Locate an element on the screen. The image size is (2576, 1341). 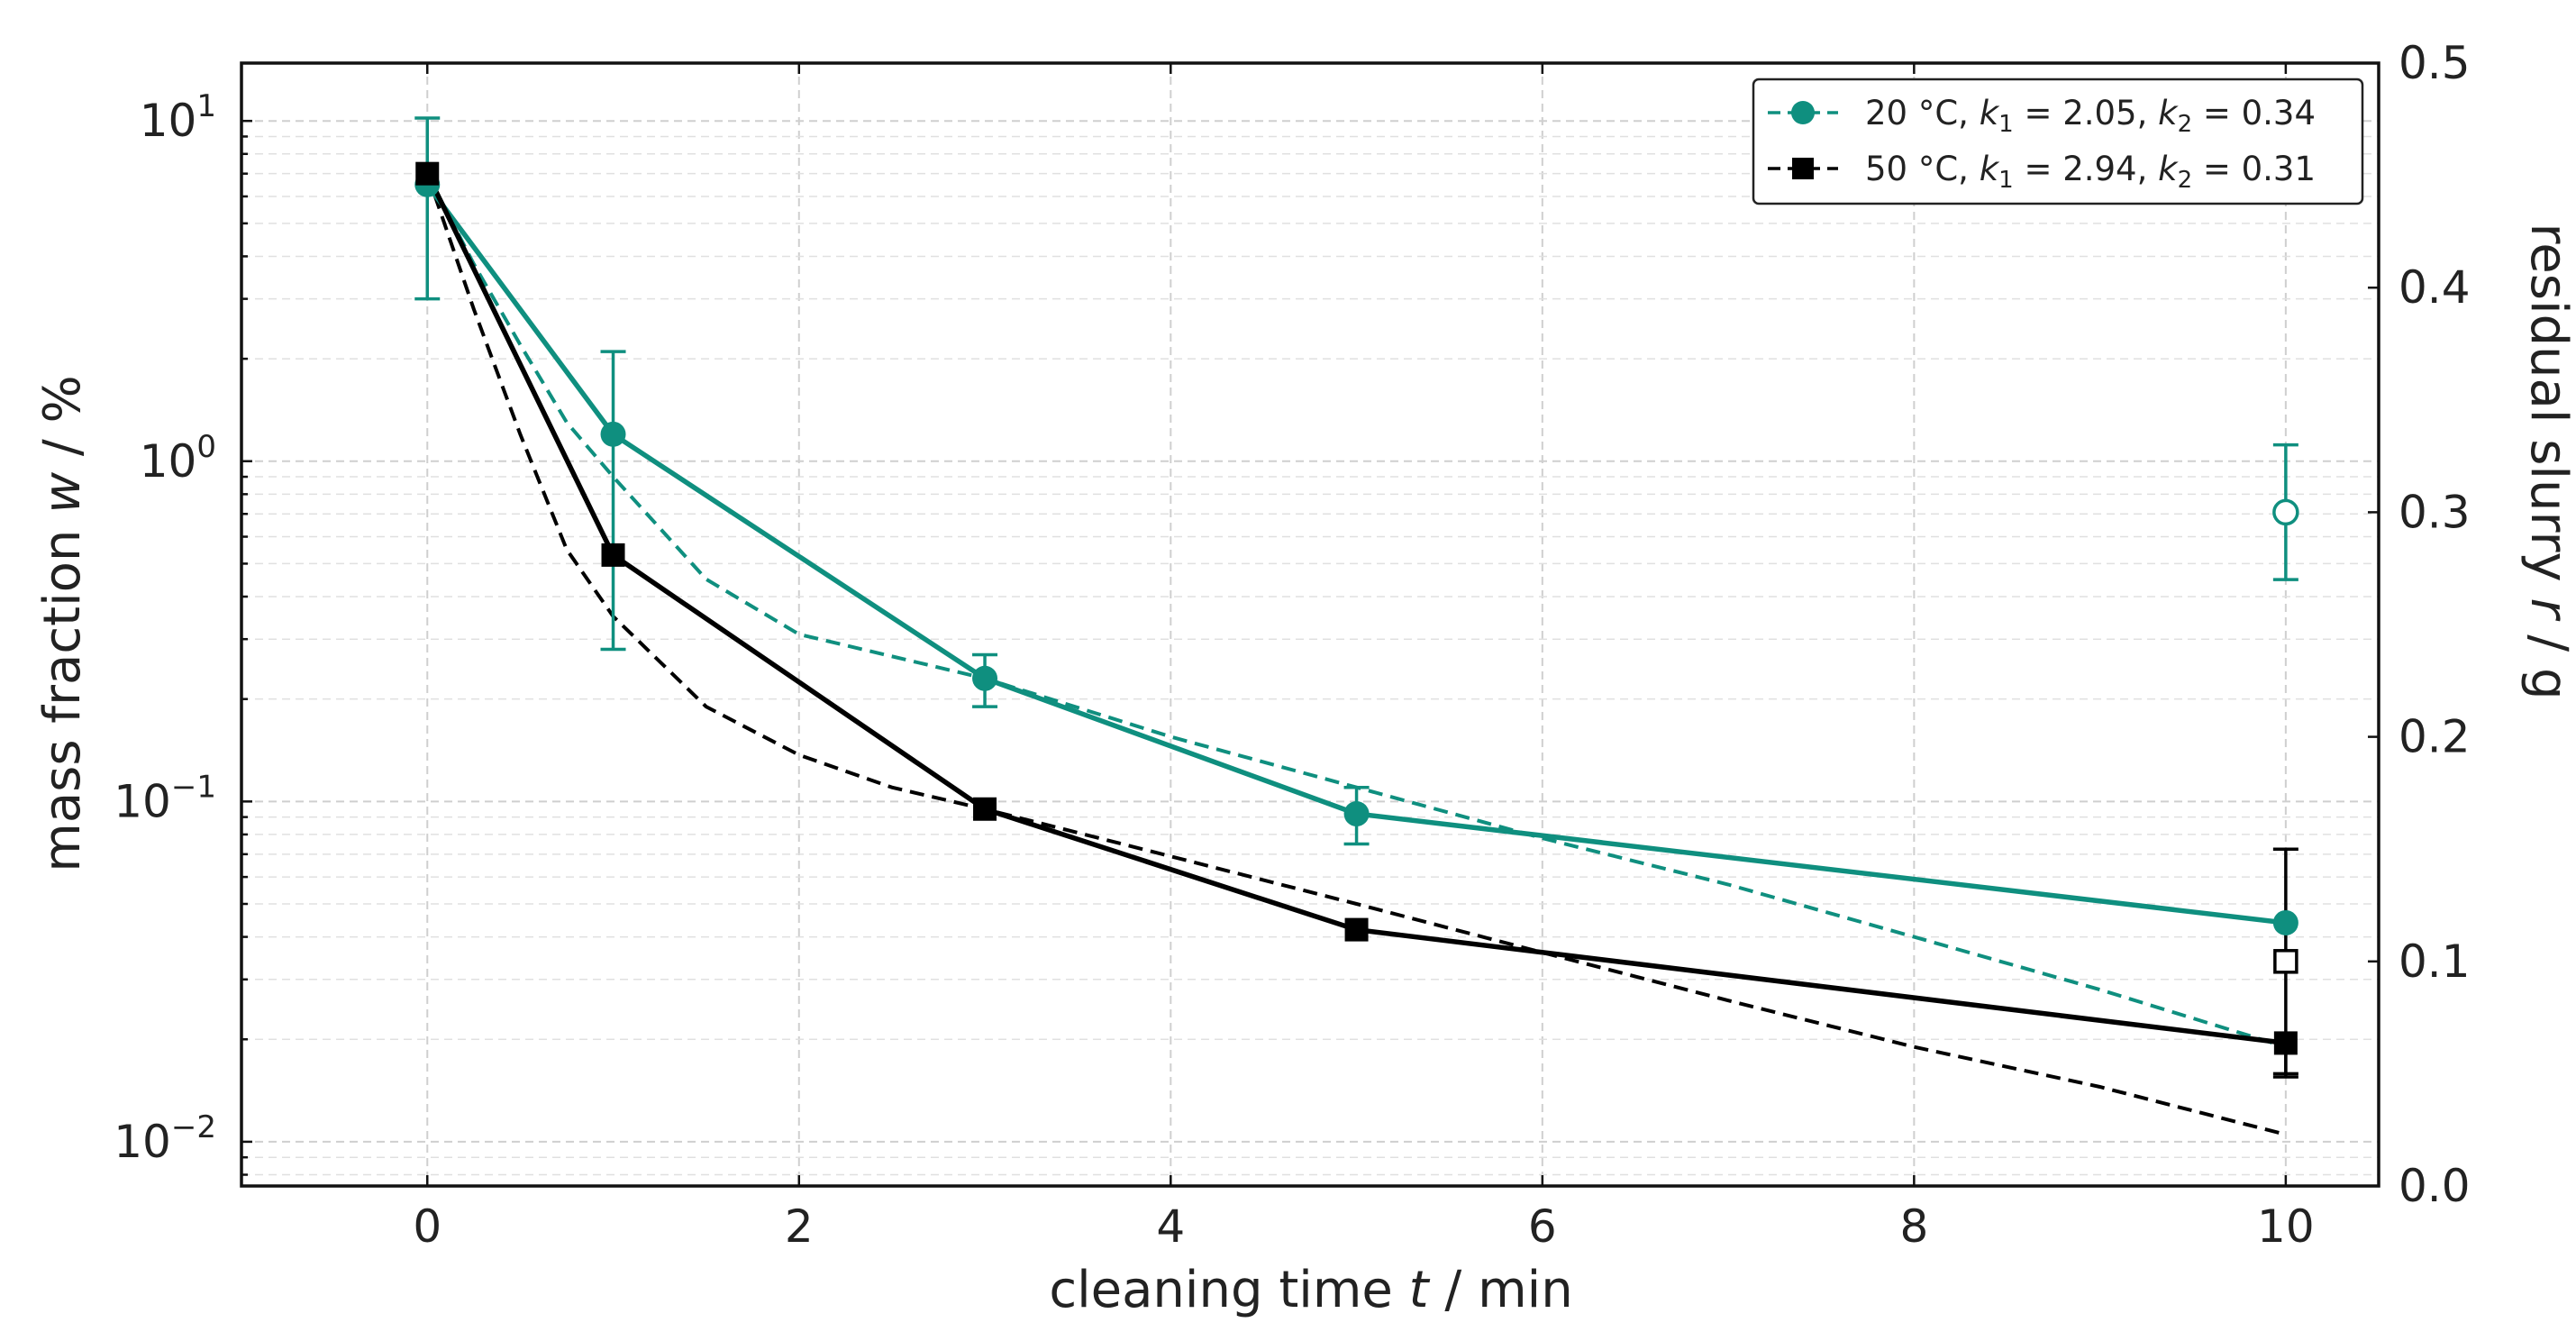
y2-tick-label: 0.2 is located at coordinates (2435, 737).